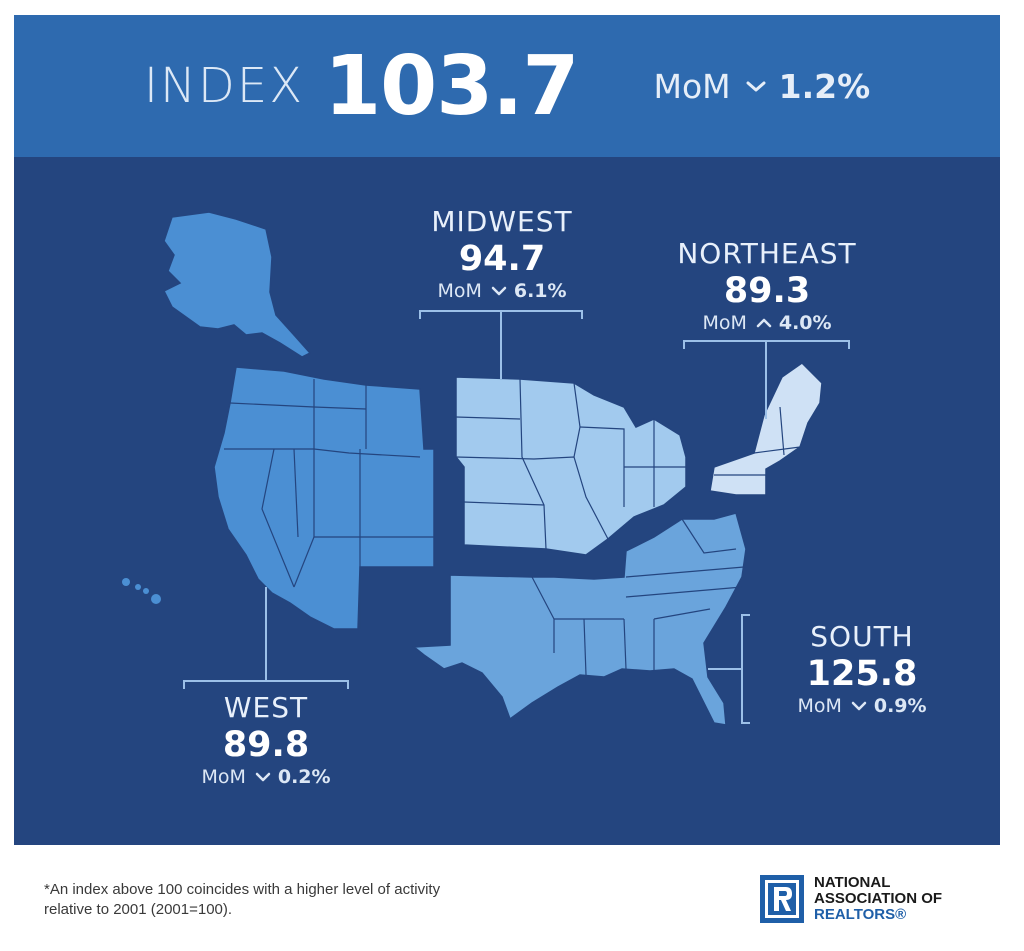  Describe the element at coordinates (767, 291) in the screenshot. I see `northeast-value: 89.3` at that location.